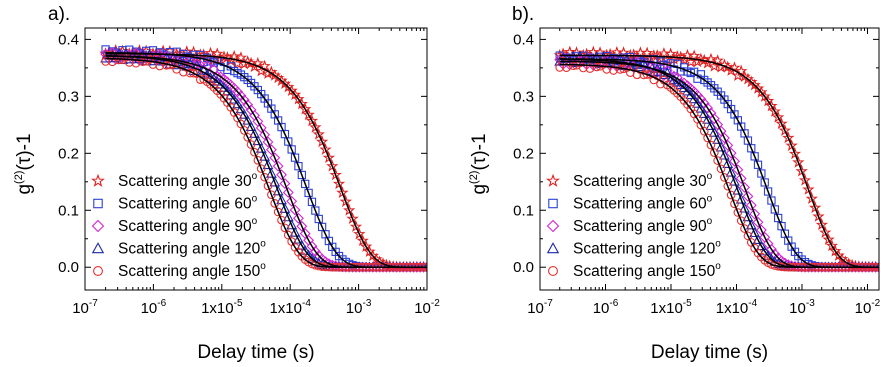  Describe the element at coordinates (710, 199) in the screenshot. I see `legend-degree-mark: o` at that location.